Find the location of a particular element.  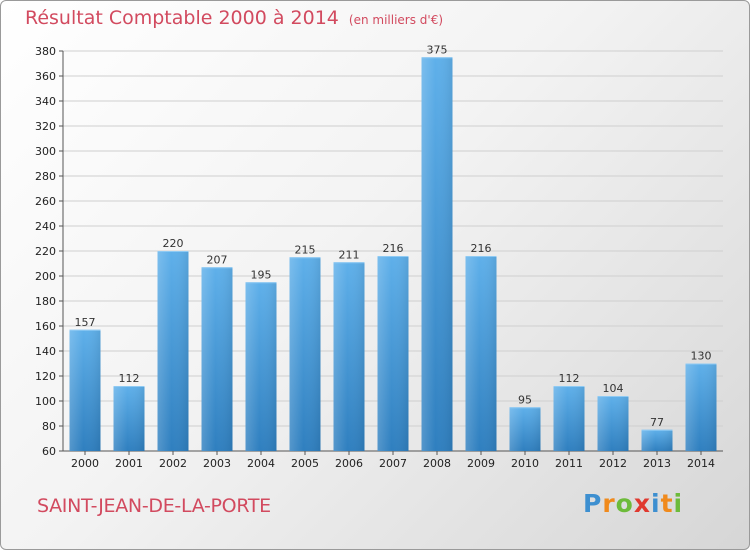

bar-shine-2010 is located at coordinates (525, 429).